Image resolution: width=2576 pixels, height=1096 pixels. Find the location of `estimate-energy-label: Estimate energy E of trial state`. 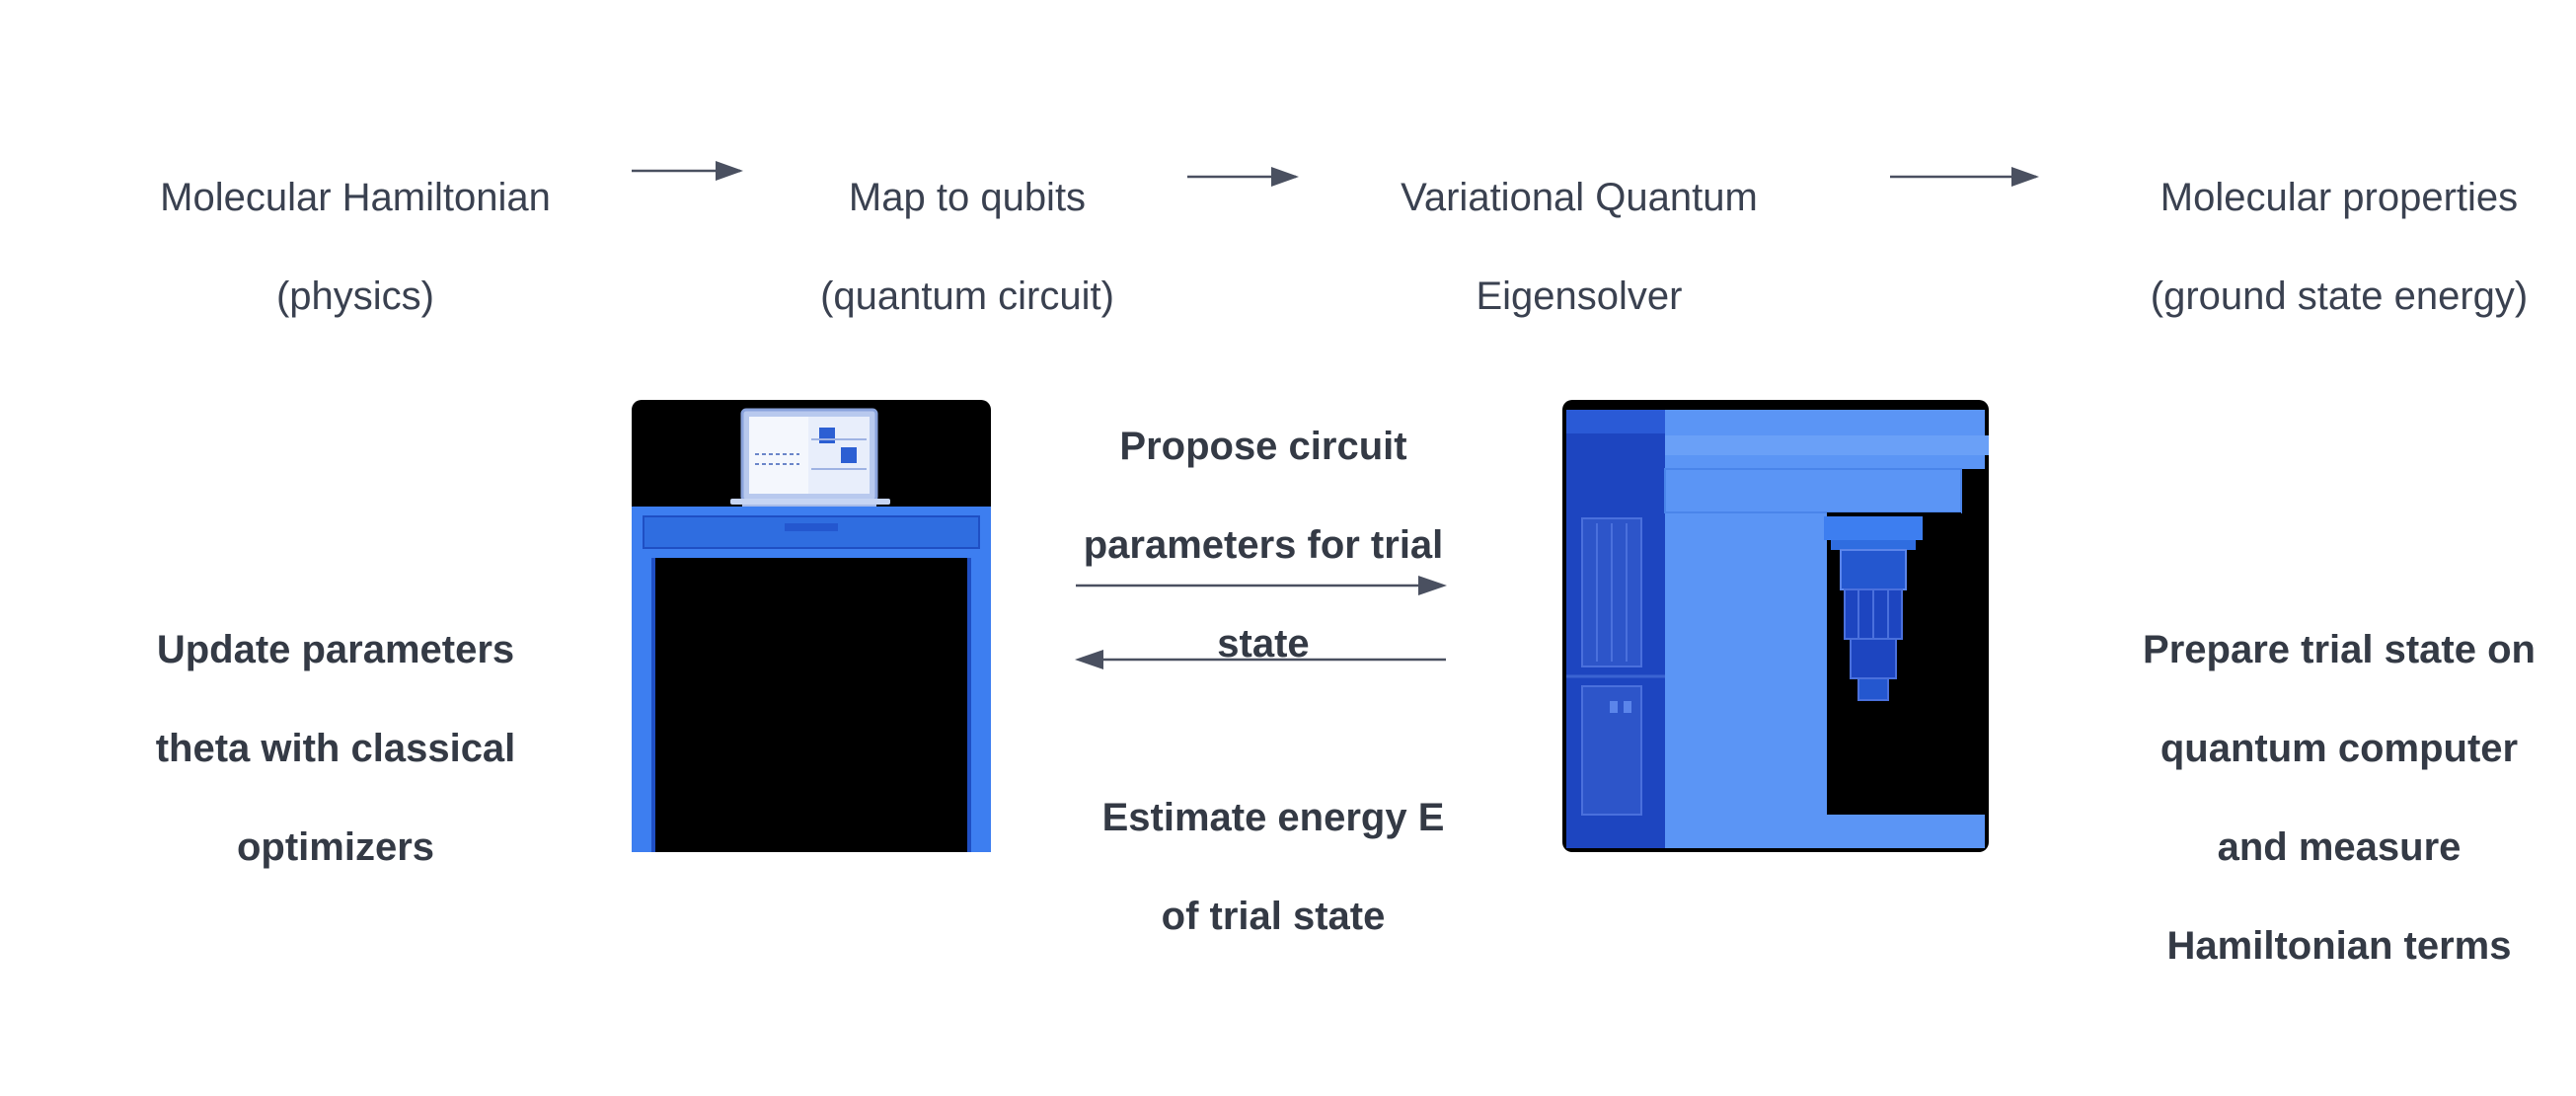

estimate-energy-label: Estimate energy E of trial state is located at coordinates (1273, 867).